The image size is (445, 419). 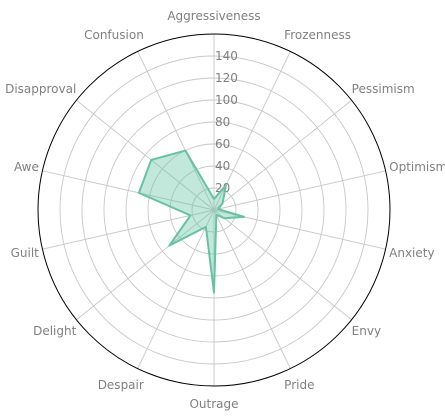 What do you see at coordinates (226, 78) in the screenshot?
I see `radial-tick-label: 120` at bounding box center [226, 78].